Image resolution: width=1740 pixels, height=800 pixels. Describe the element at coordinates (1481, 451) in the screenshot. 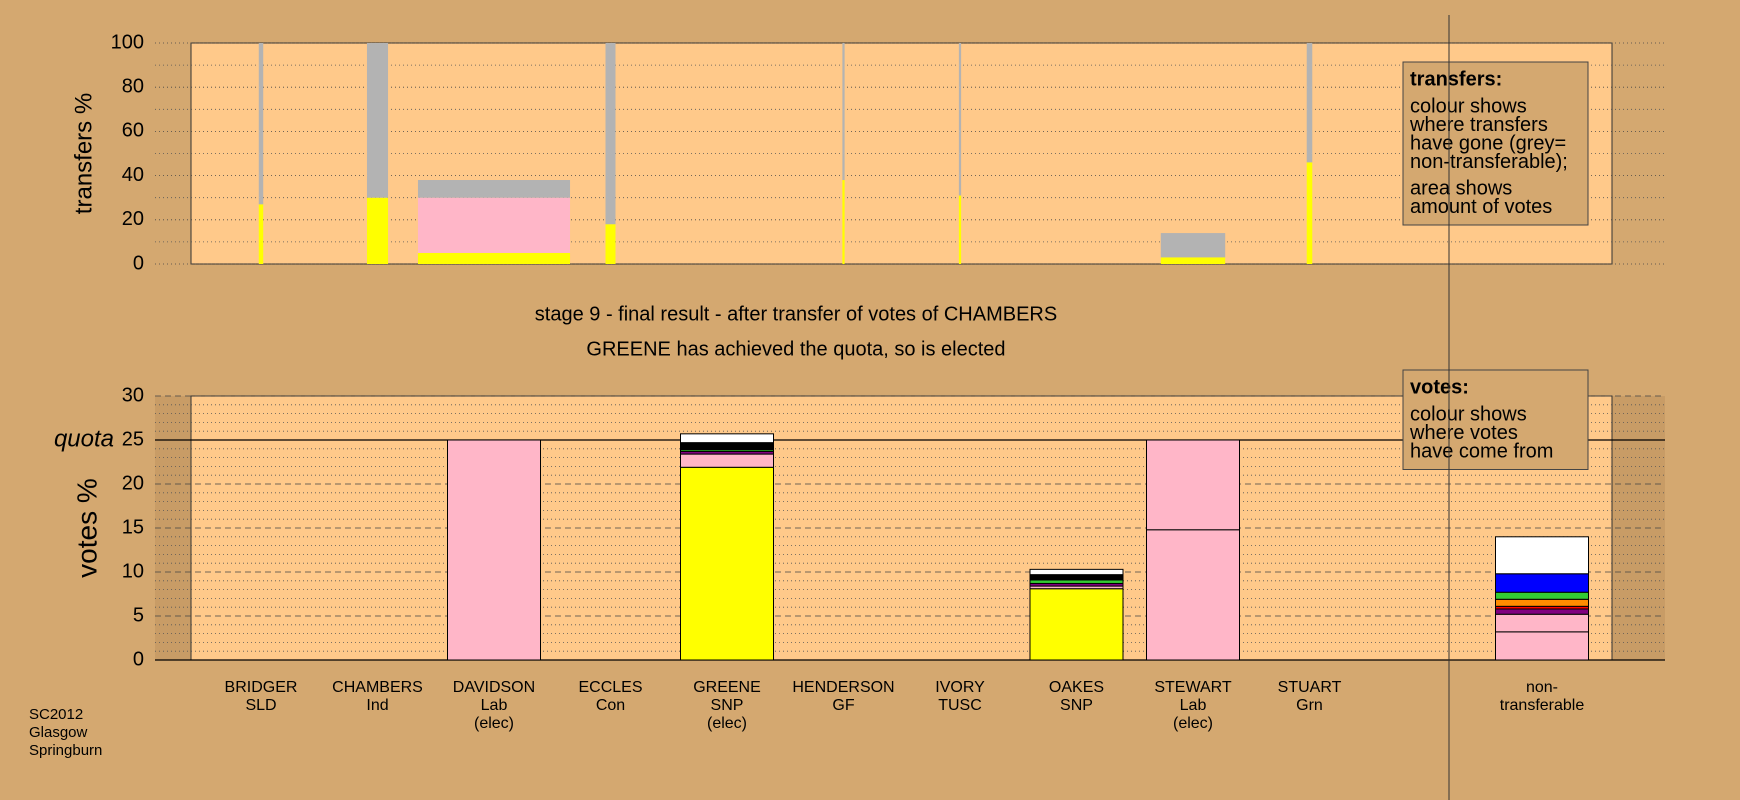

I see `legend-text: have come from` at that location.